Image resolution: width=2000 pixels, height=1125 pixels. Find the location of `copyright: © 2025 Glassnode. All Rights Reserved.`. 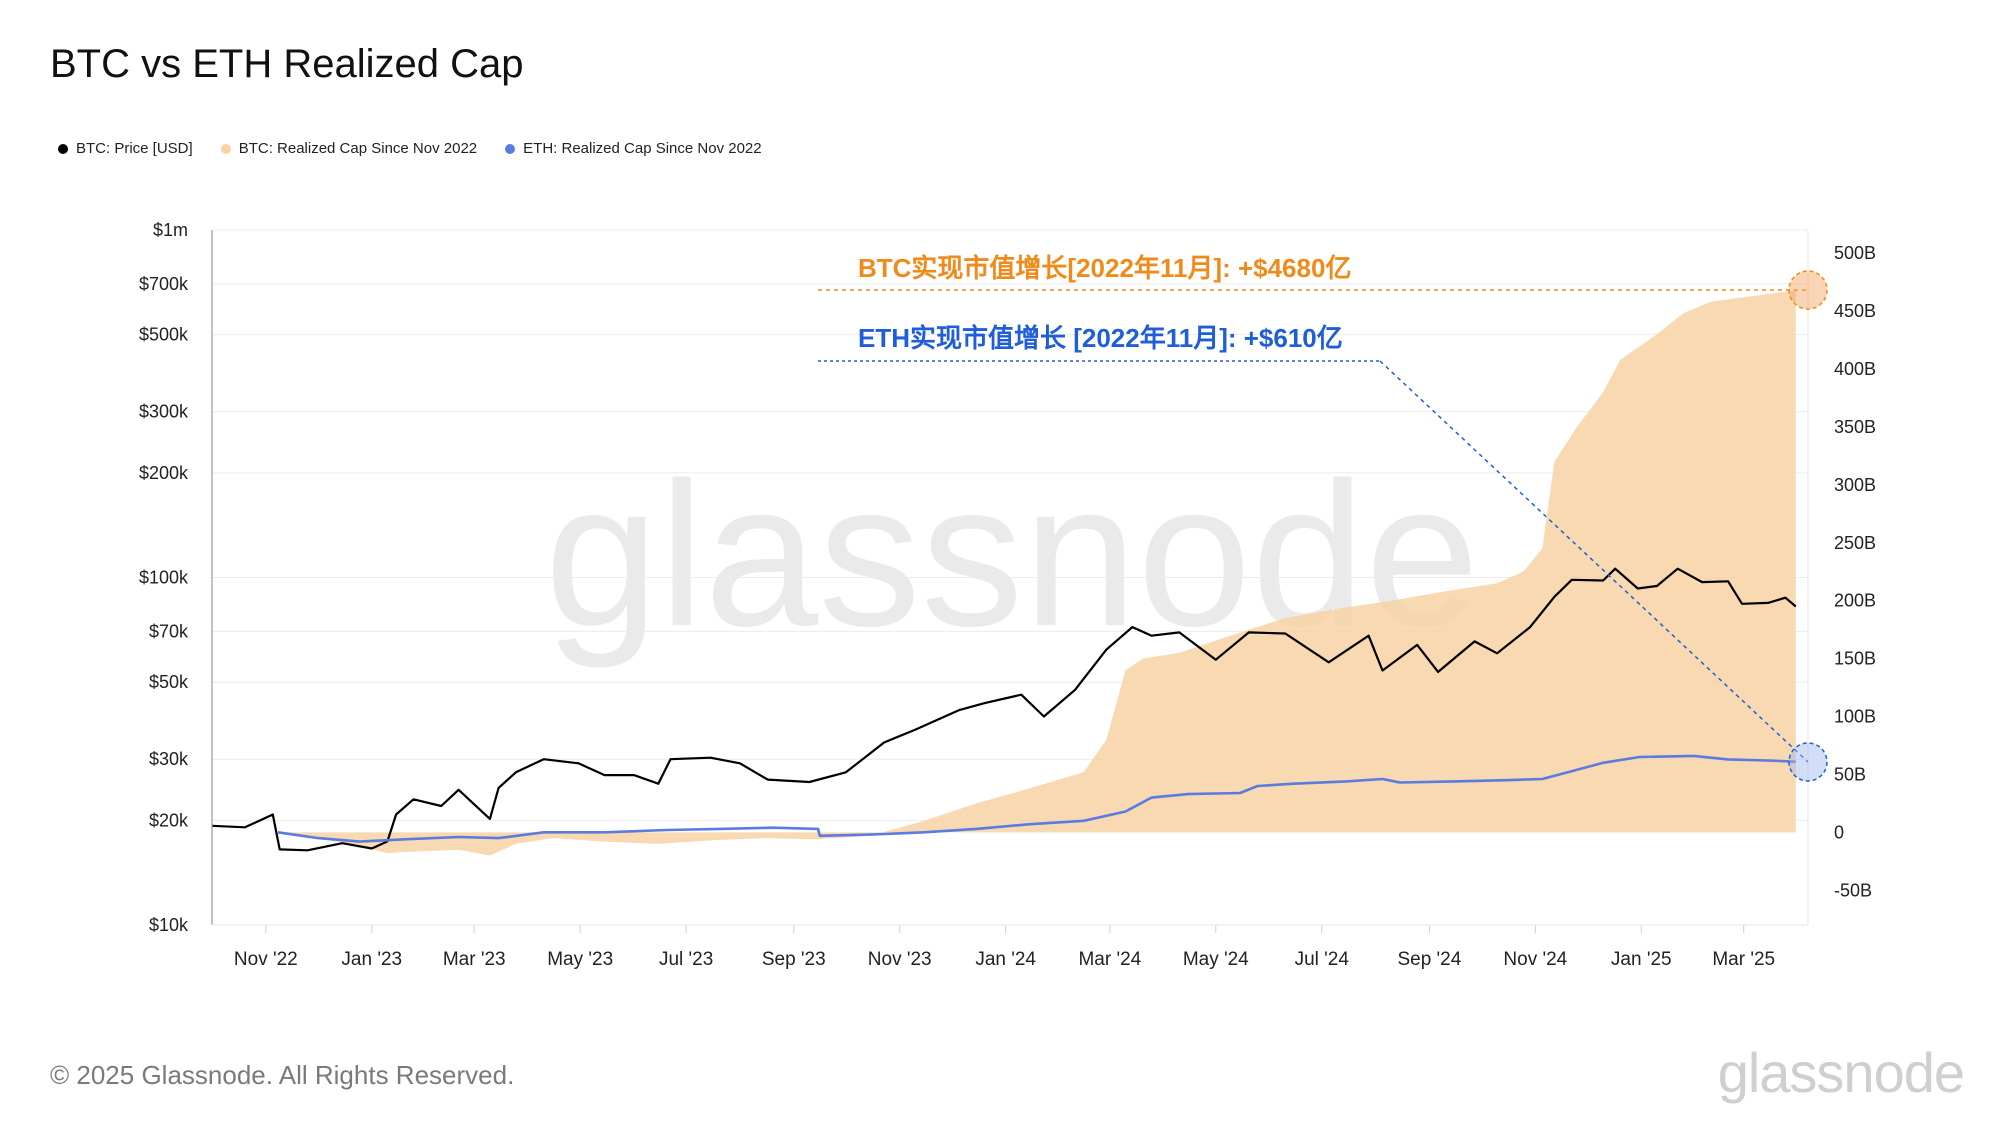

copyright: © 2025 Glassnode. All Rights Reserved. is located at coordinates (282, 1075).